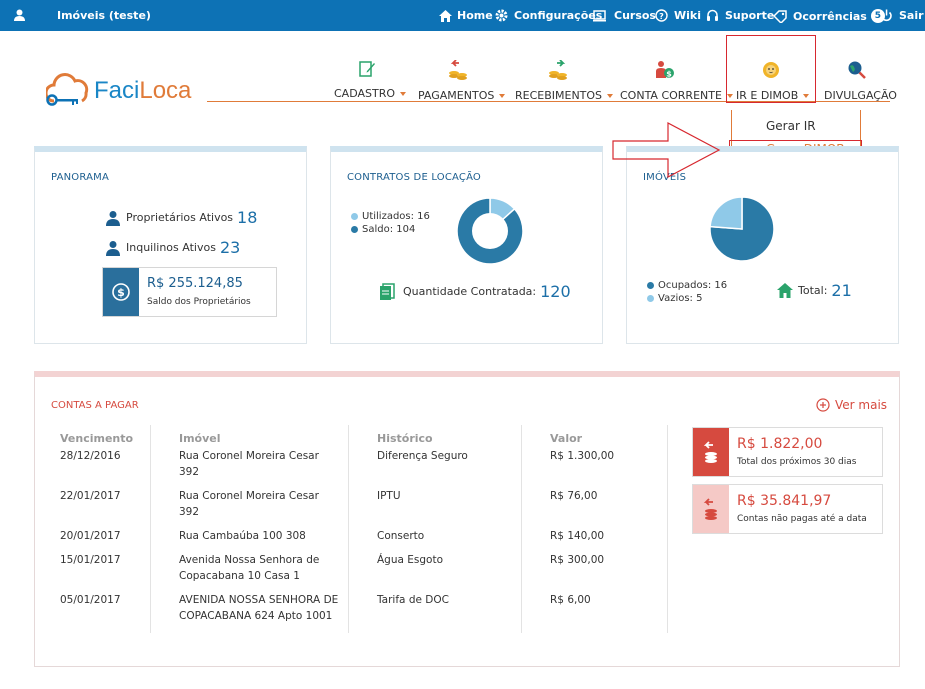 This screenshot has width=925, height=689. Describe the element at coordinates (242, 536) in the screenshot. I see `cell-imovel-line1: Rua Cambaúba 100 308` at that location.